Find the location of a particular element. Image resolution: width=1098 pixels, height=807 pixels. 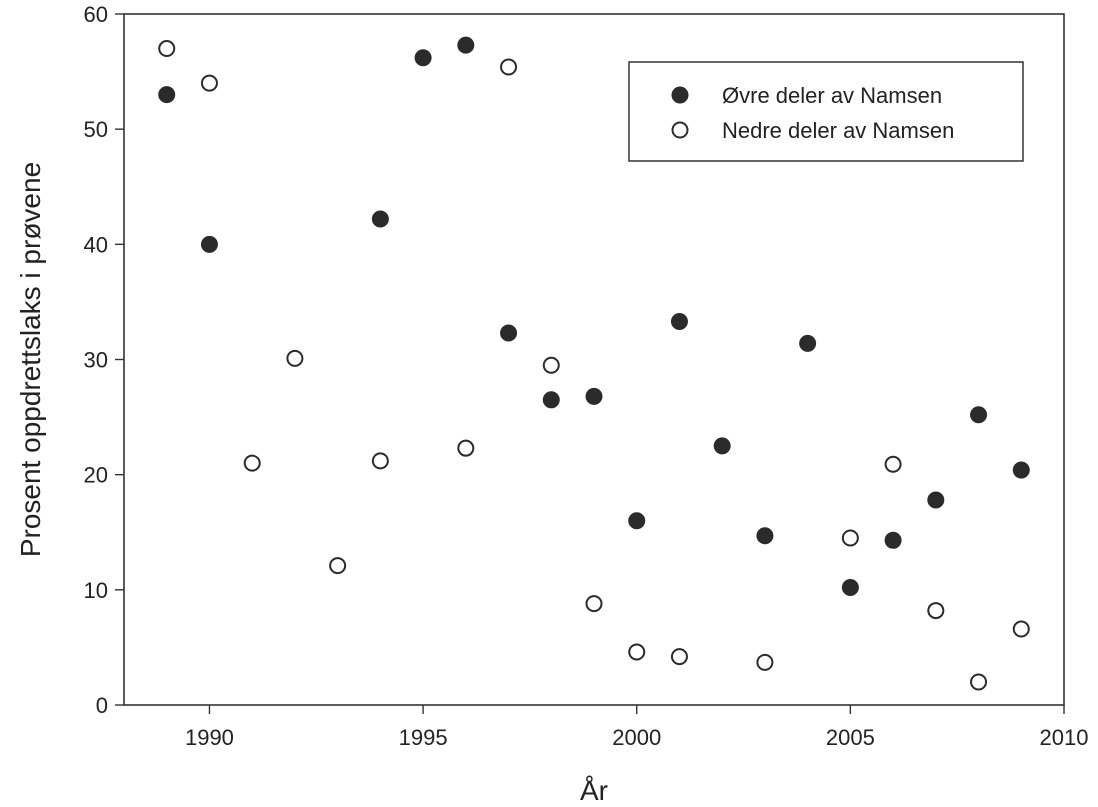

x-tick-label: 2010 is located at coordinates (1064, 737).